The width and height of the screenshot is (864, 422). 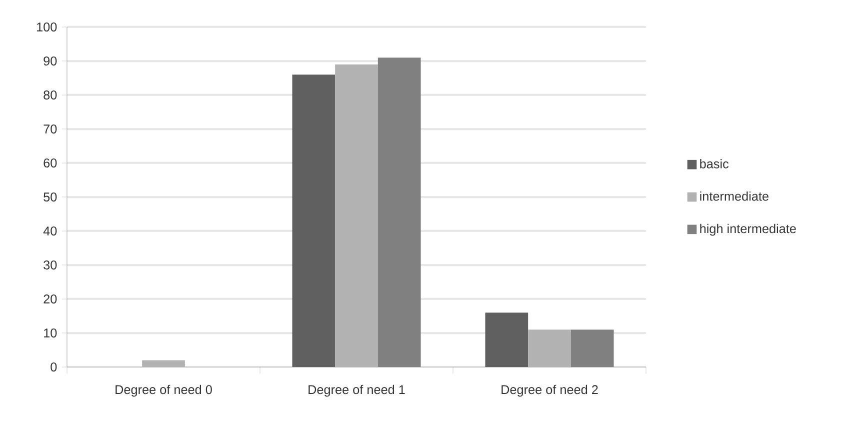 I want to click on y-tick-label: 20, so click(x=50, y=299).